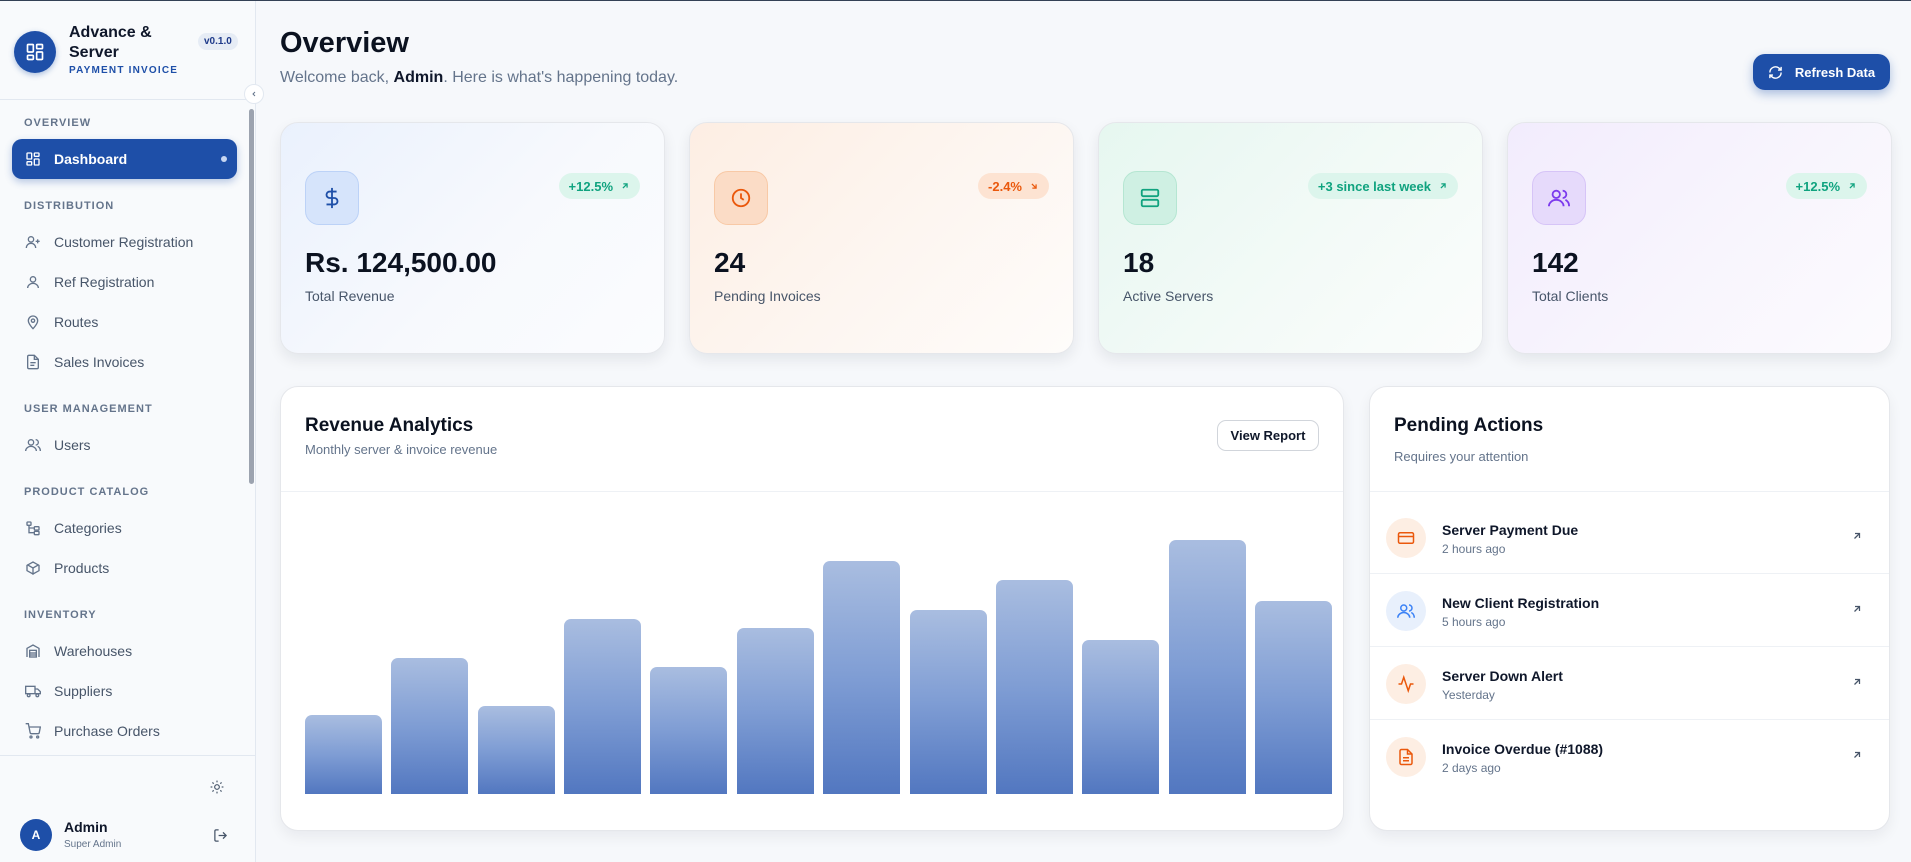 The height and width of the screenshot is (862, 1911). Describe the element at coordinates (1817, 186) in the screenshot. I see `badge-text: +12.5%` at that location.